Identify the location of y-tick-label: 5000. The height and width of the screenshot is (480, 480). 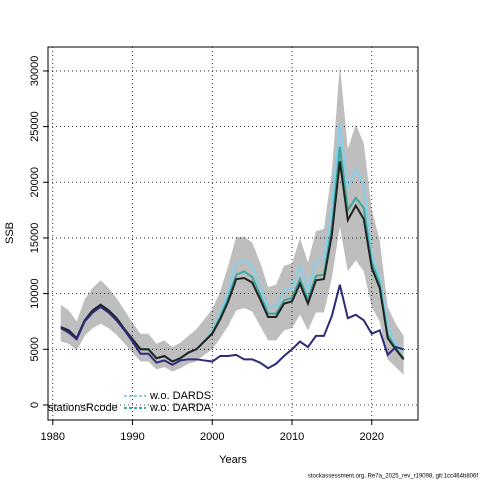
(35, 349).